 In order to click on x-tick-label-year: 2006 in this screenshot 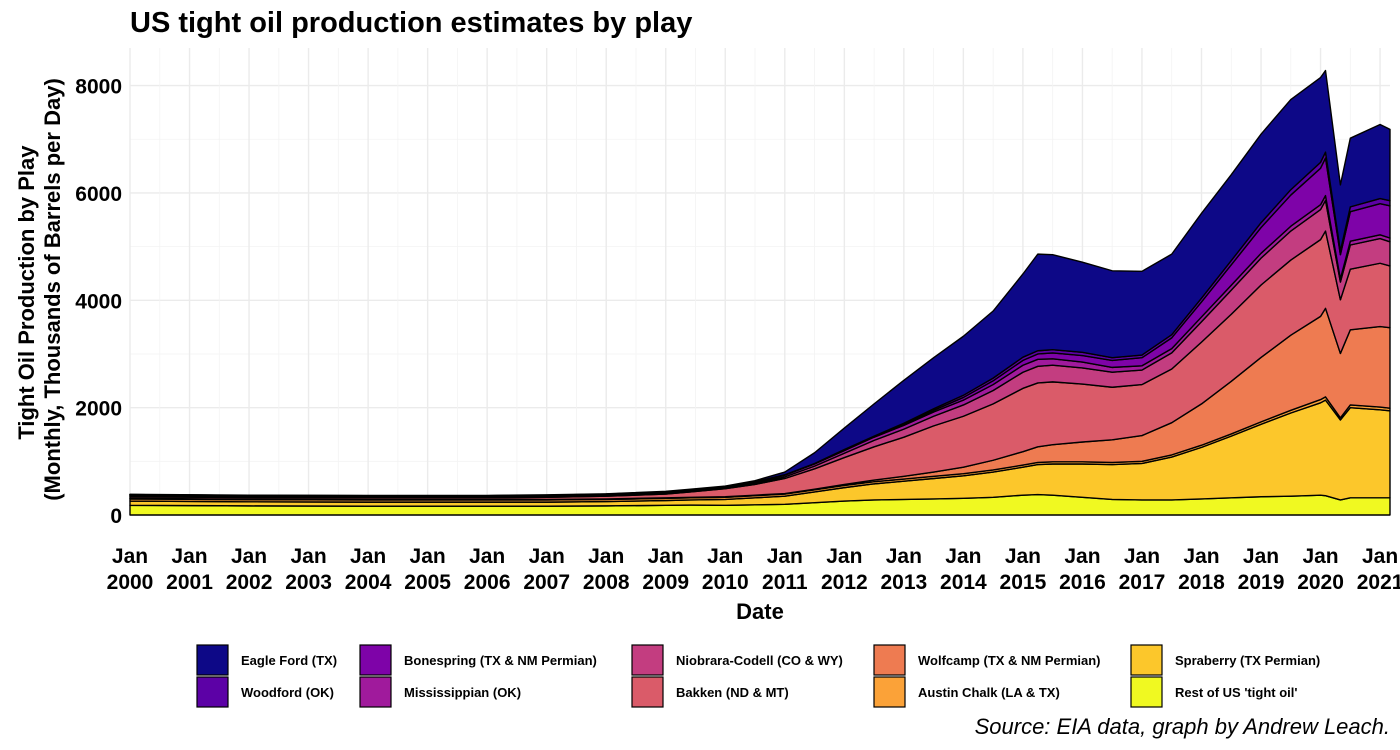, I will do `click(487, 582)`.